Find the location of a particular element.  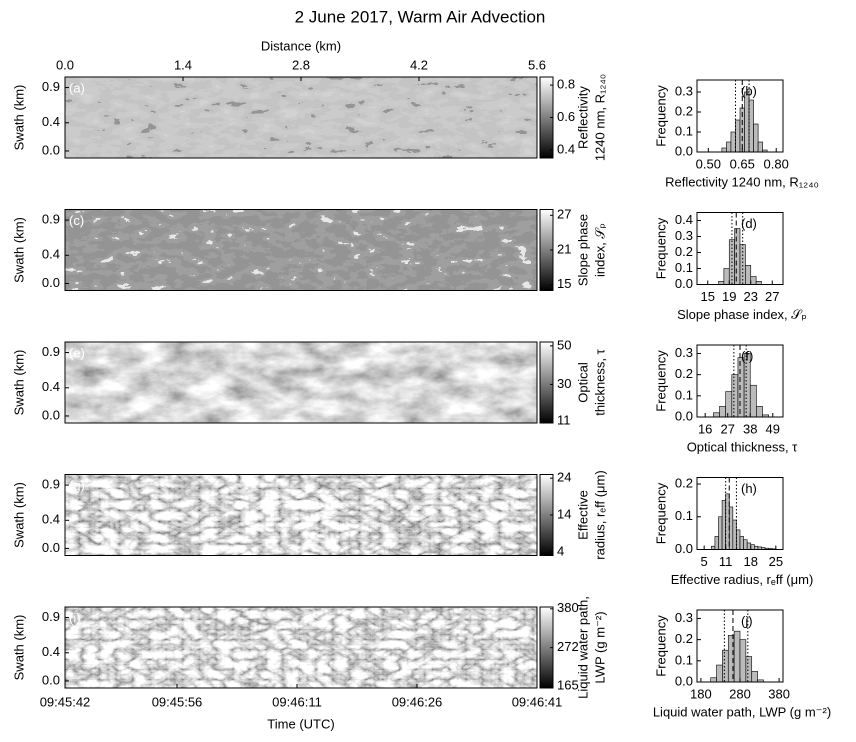

x-axis-label: Optical thickness, τ is located at coordinates (742, 446).